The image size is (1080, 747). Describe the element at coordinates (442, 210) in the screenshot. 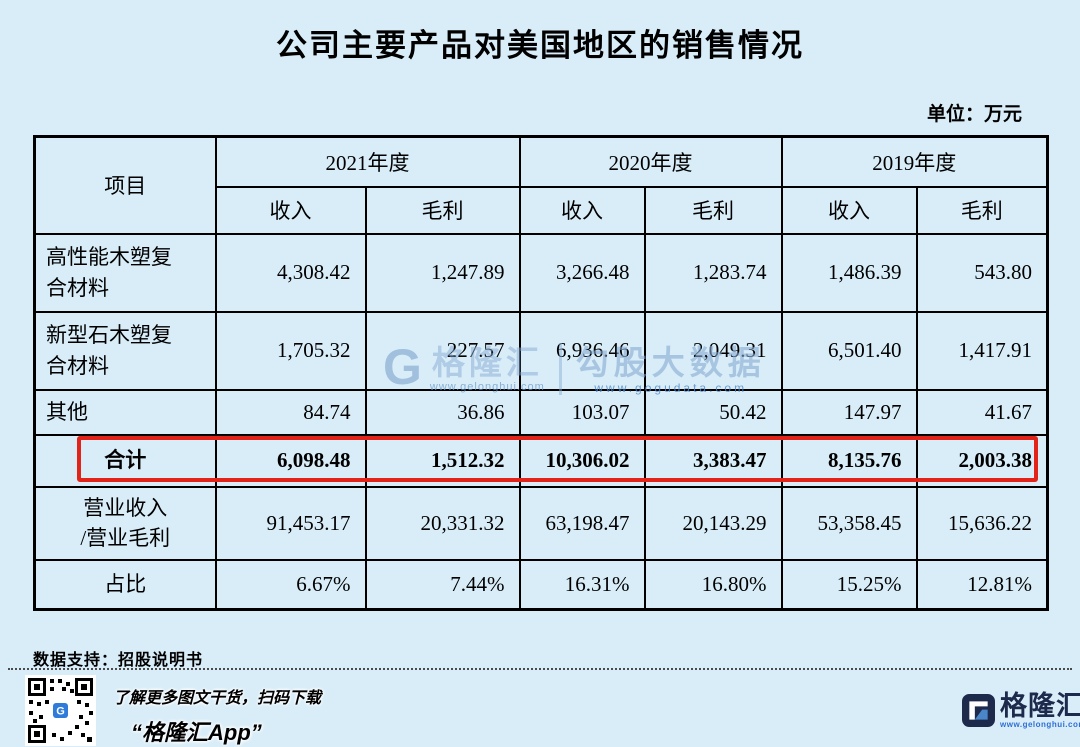

I see `header-gross-2021: 毛利` at that location.